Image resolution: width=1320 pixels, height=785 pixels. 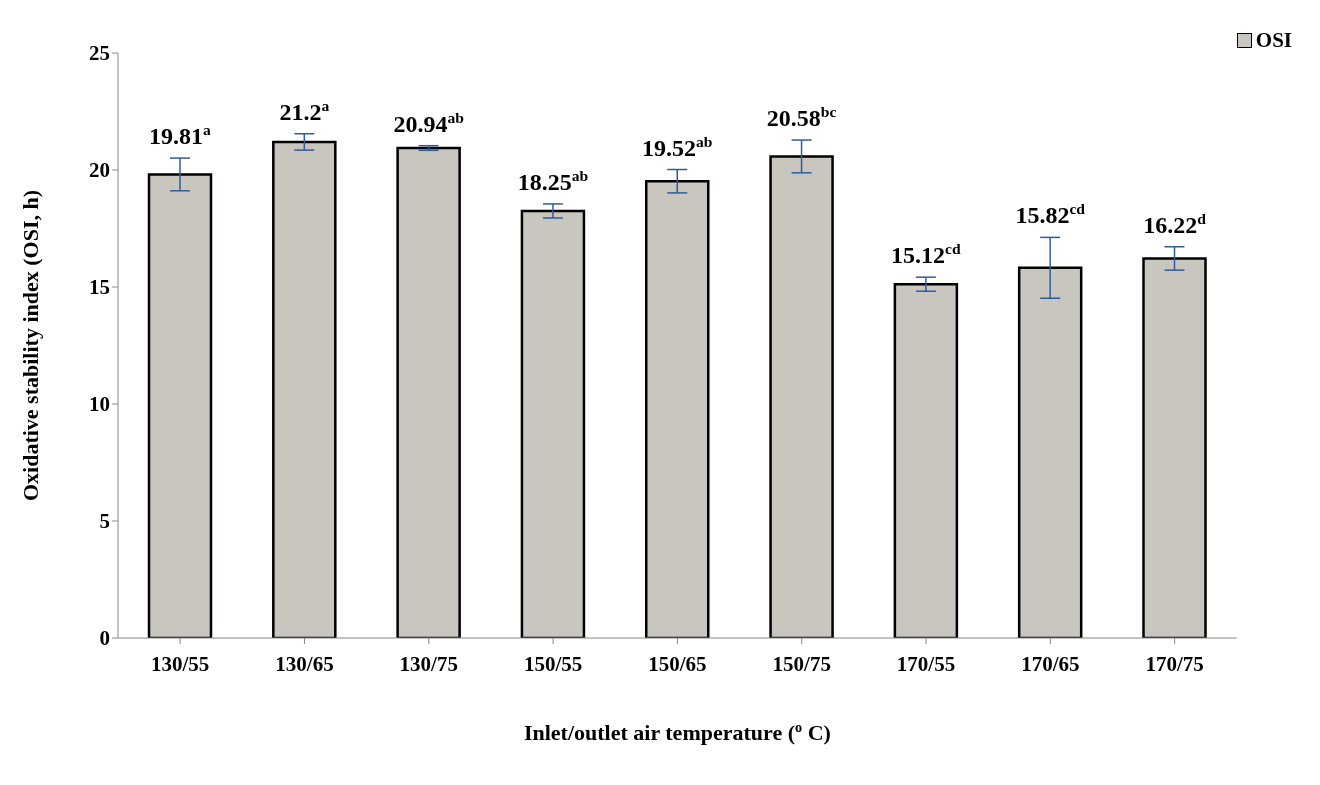 What do you see at coordinates (304, 110) in the screenshot?
I see `data-label: 21.2$^{a}$` at bounding box center [304, 110].